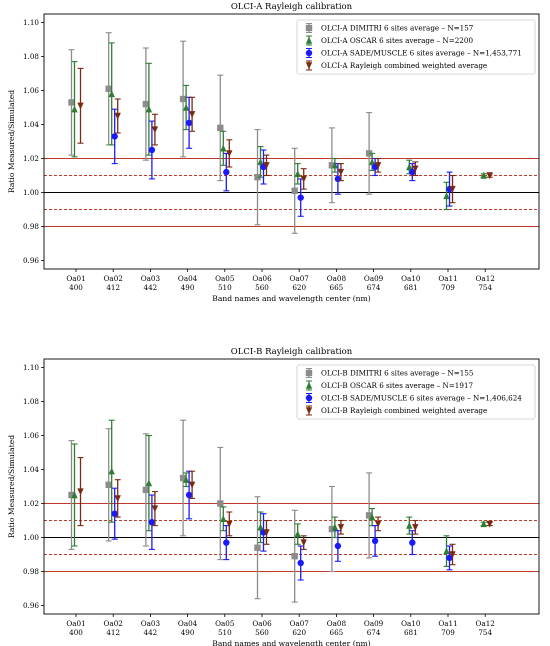 The image size is (550, 646). What do you see at coordinates (31, 158) in the screenshot?
I see `y-tick-label: 1.02` at bounding box center [31, 158].